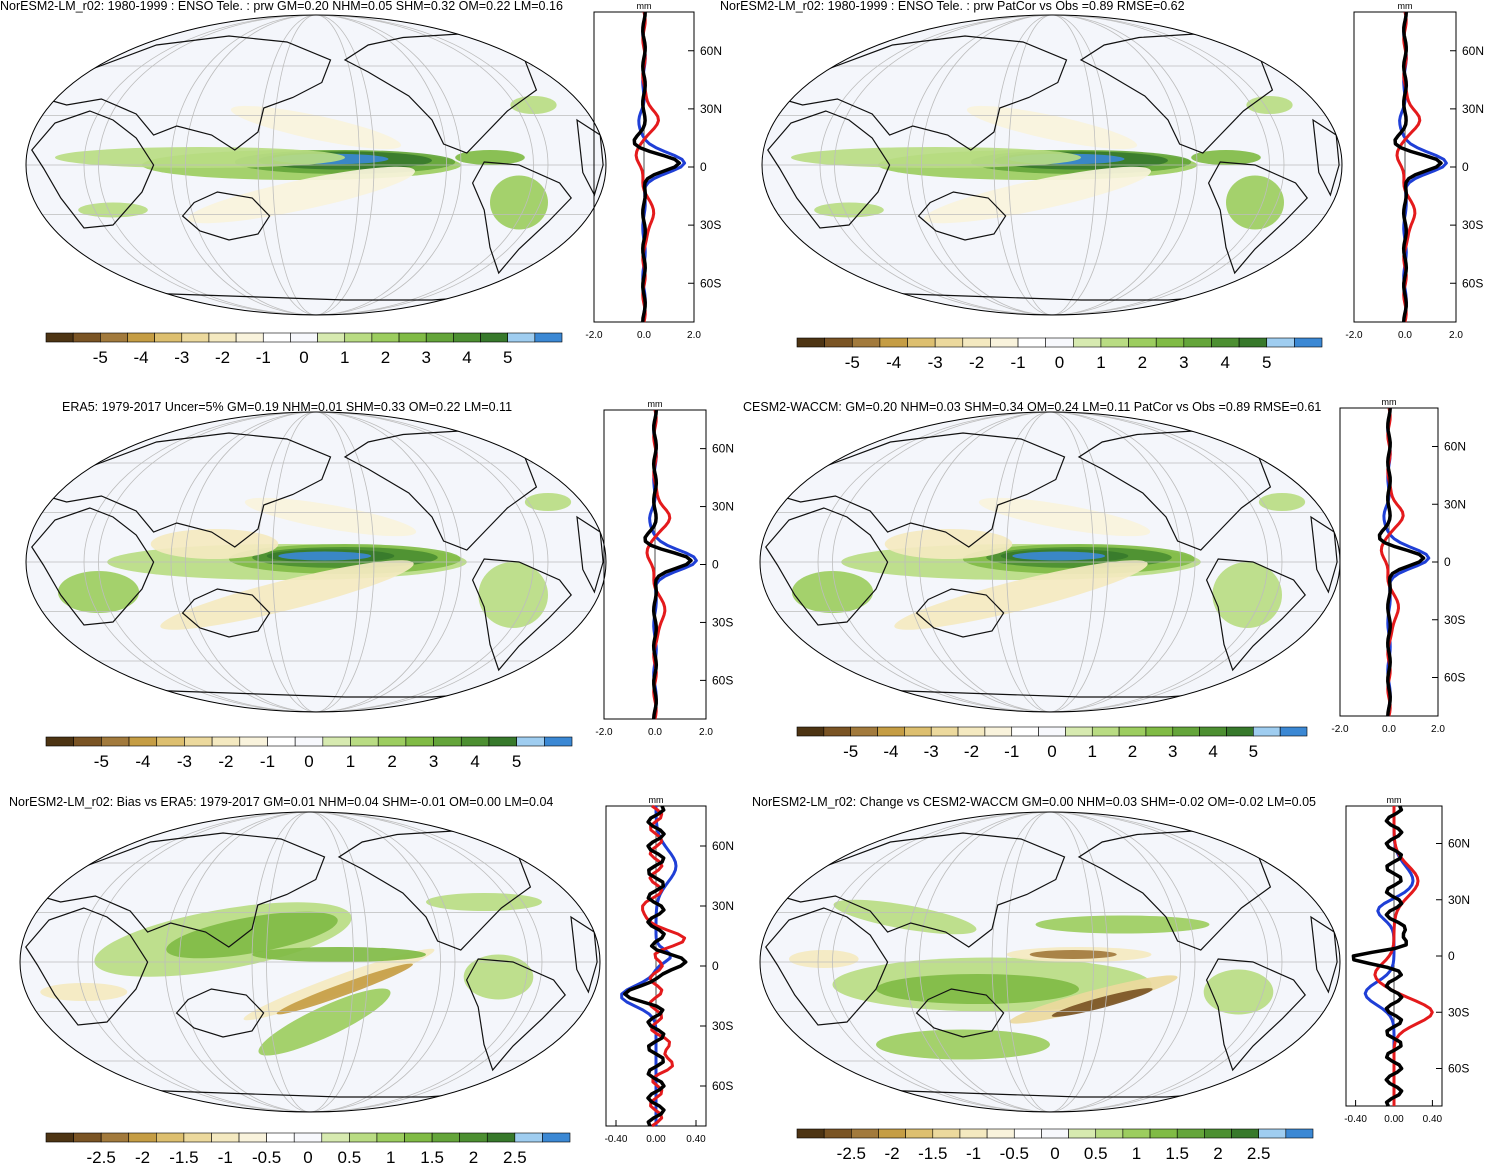 Image resolution: width=1493 pixels, height=1166 pixels. Describe the element at coordinates (226, 613) in the screenshot. I see `coastline-australia` at that location.